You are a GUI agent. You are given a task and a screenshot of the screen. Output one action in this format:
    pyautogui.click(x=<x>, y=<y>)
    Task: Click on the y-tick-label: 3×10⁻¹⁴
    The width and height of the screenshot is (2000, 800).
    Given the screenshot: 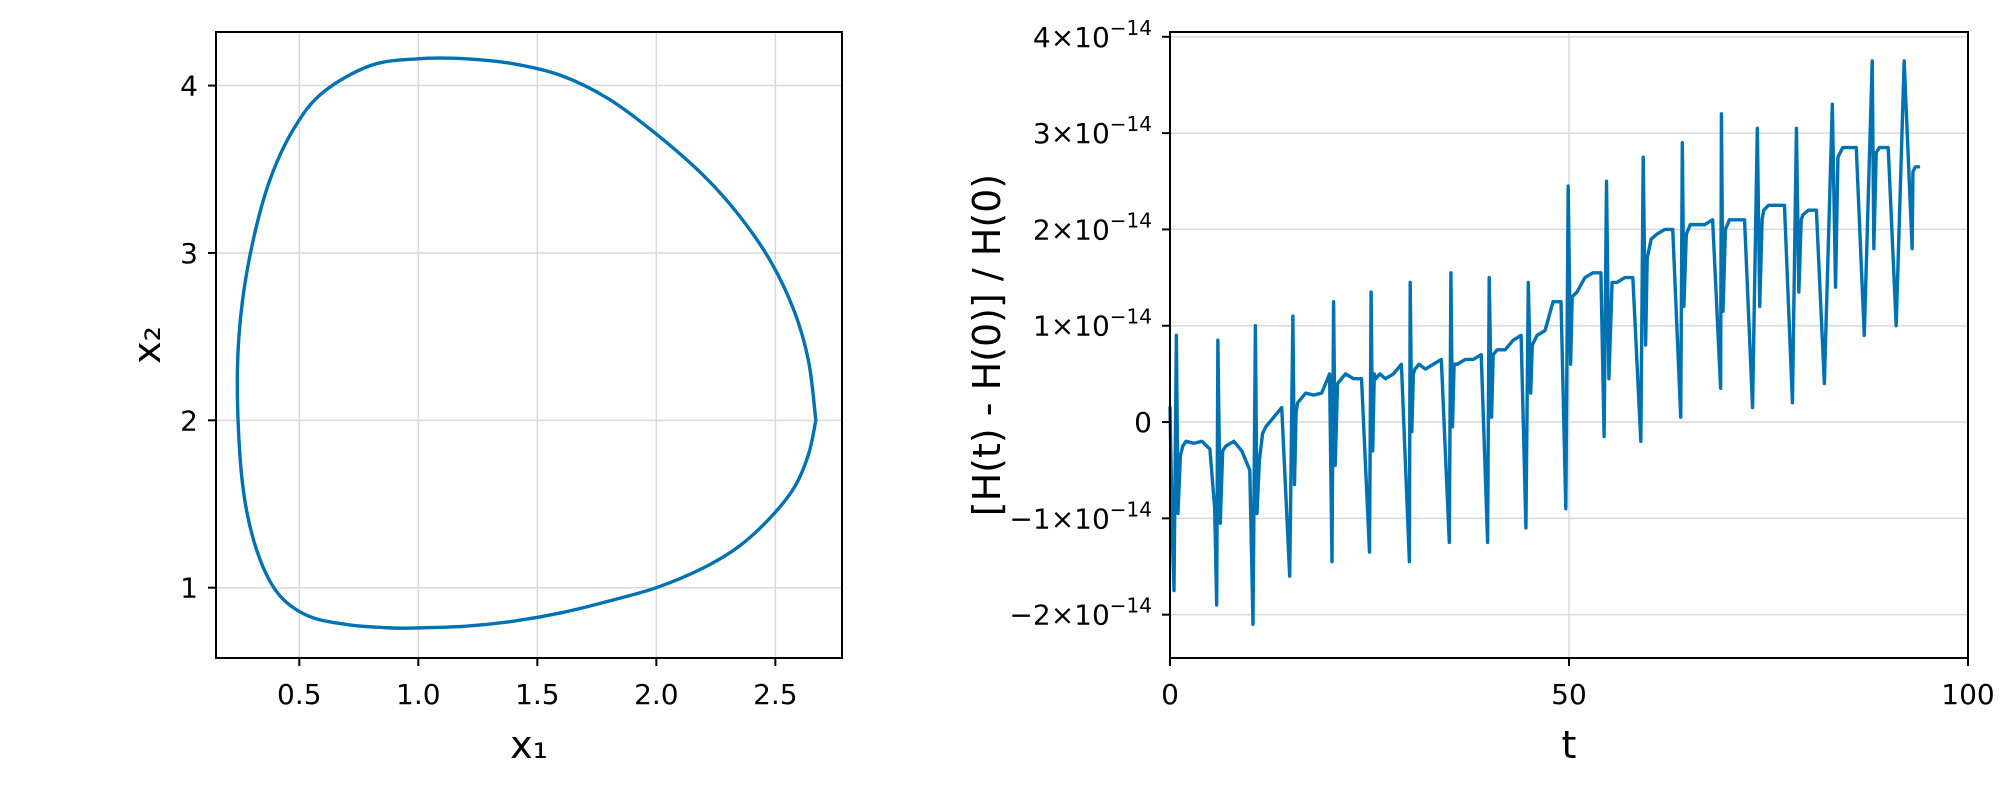 What is the action you would take?
    pyautogui.click(x=1092, y=131)
    